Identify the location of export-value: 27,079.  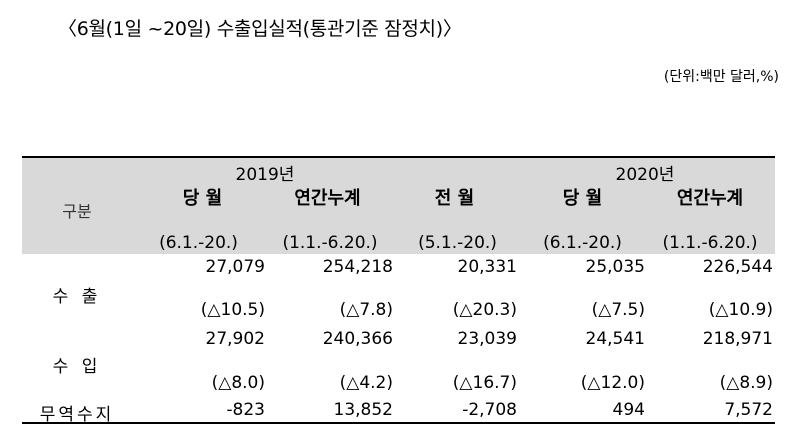
(235, 267).